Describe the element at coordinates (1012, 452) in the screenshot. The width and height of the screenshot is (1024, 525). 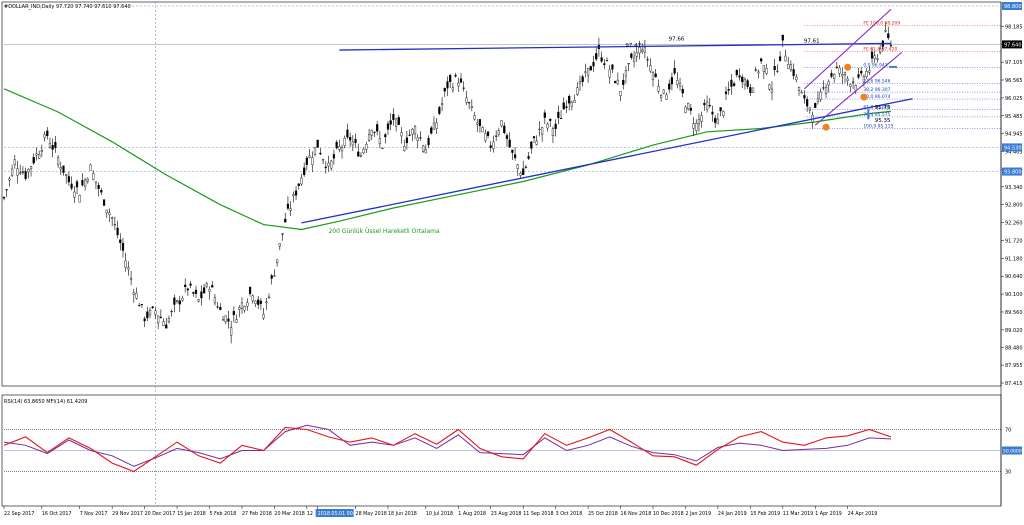
I see `rsi-level-label: 50.0000` at that location.